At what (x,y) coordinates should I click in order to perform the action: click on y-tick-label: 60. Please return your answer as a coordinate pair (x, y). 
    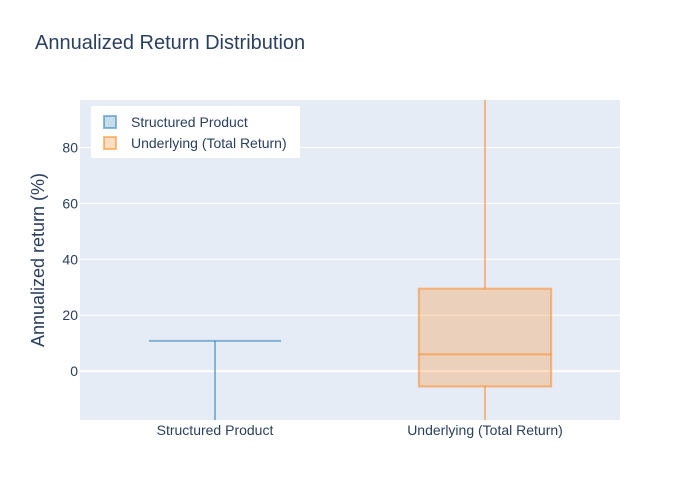
    Looking at the image, I should click on (70, 203).